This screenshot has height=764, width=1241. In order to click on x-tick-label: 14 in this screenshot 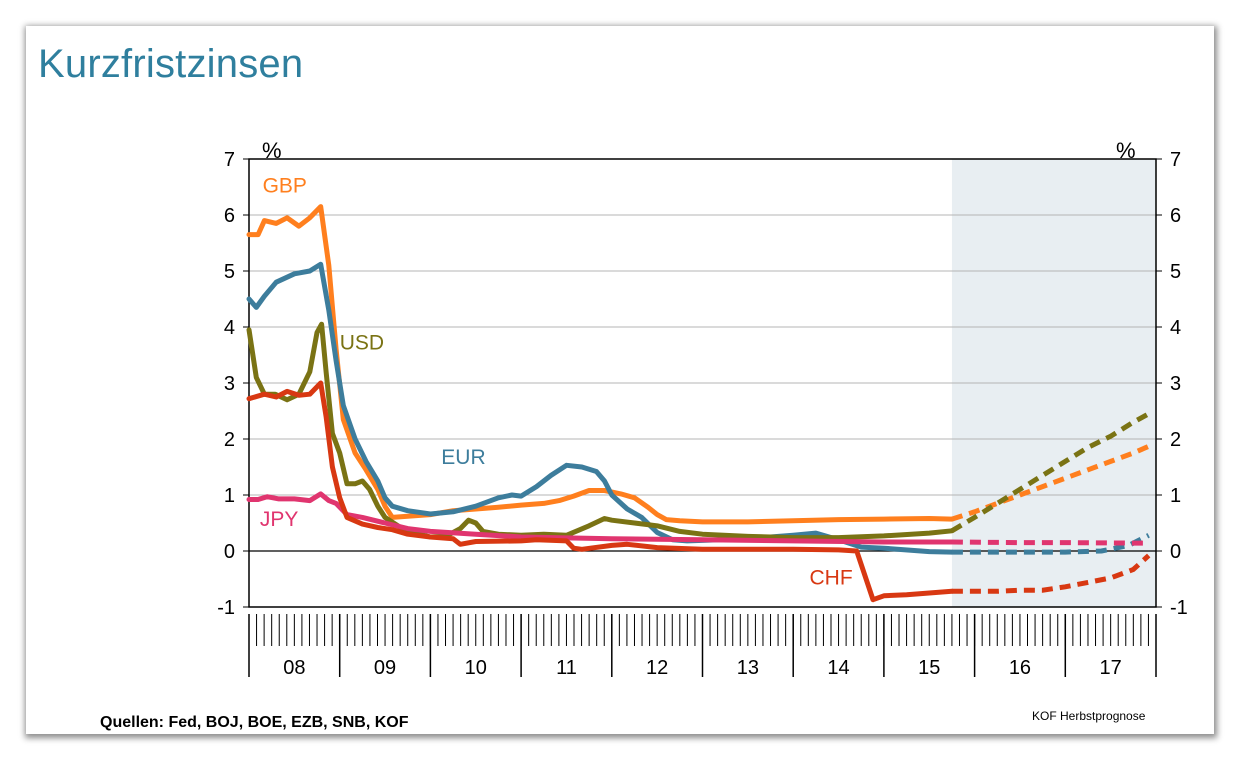, I will do `click(838, 668)`.